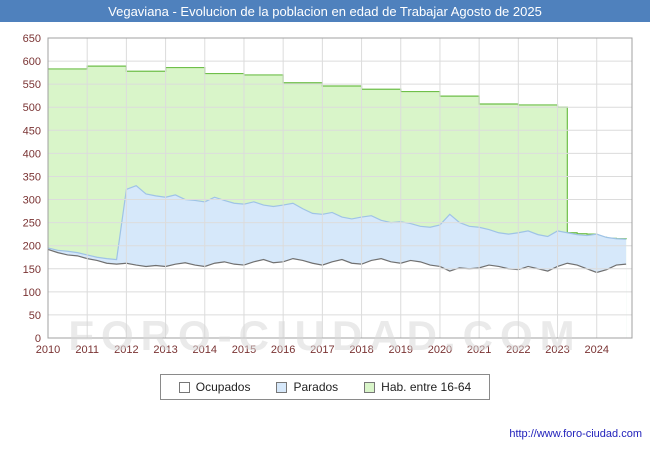  Describe the element at coordinates (38, 339) in the screenshot. I see `svg-text: 0` at that location.